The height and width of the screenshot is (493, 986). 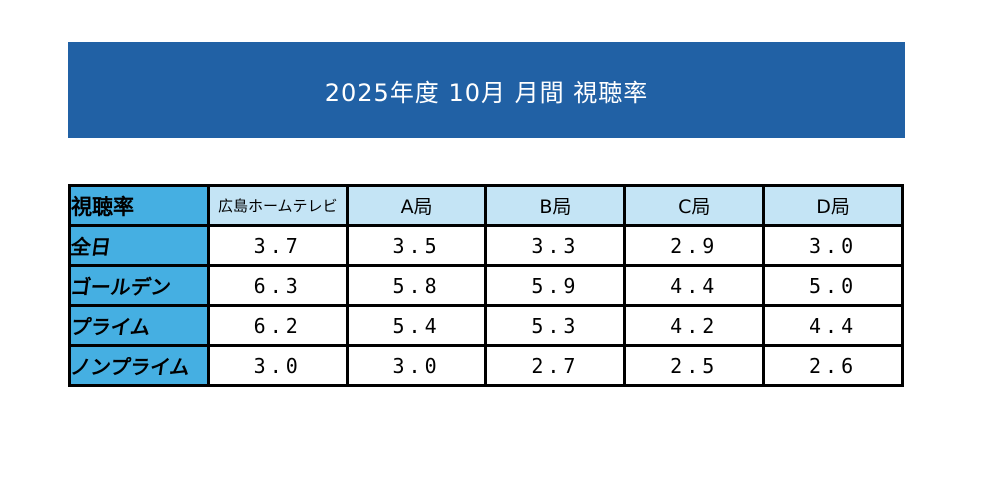 What do you see at coordinates (555, 245) in the screenshot?
I see `value-cell: 3.3` at bounding box center [555, 245].